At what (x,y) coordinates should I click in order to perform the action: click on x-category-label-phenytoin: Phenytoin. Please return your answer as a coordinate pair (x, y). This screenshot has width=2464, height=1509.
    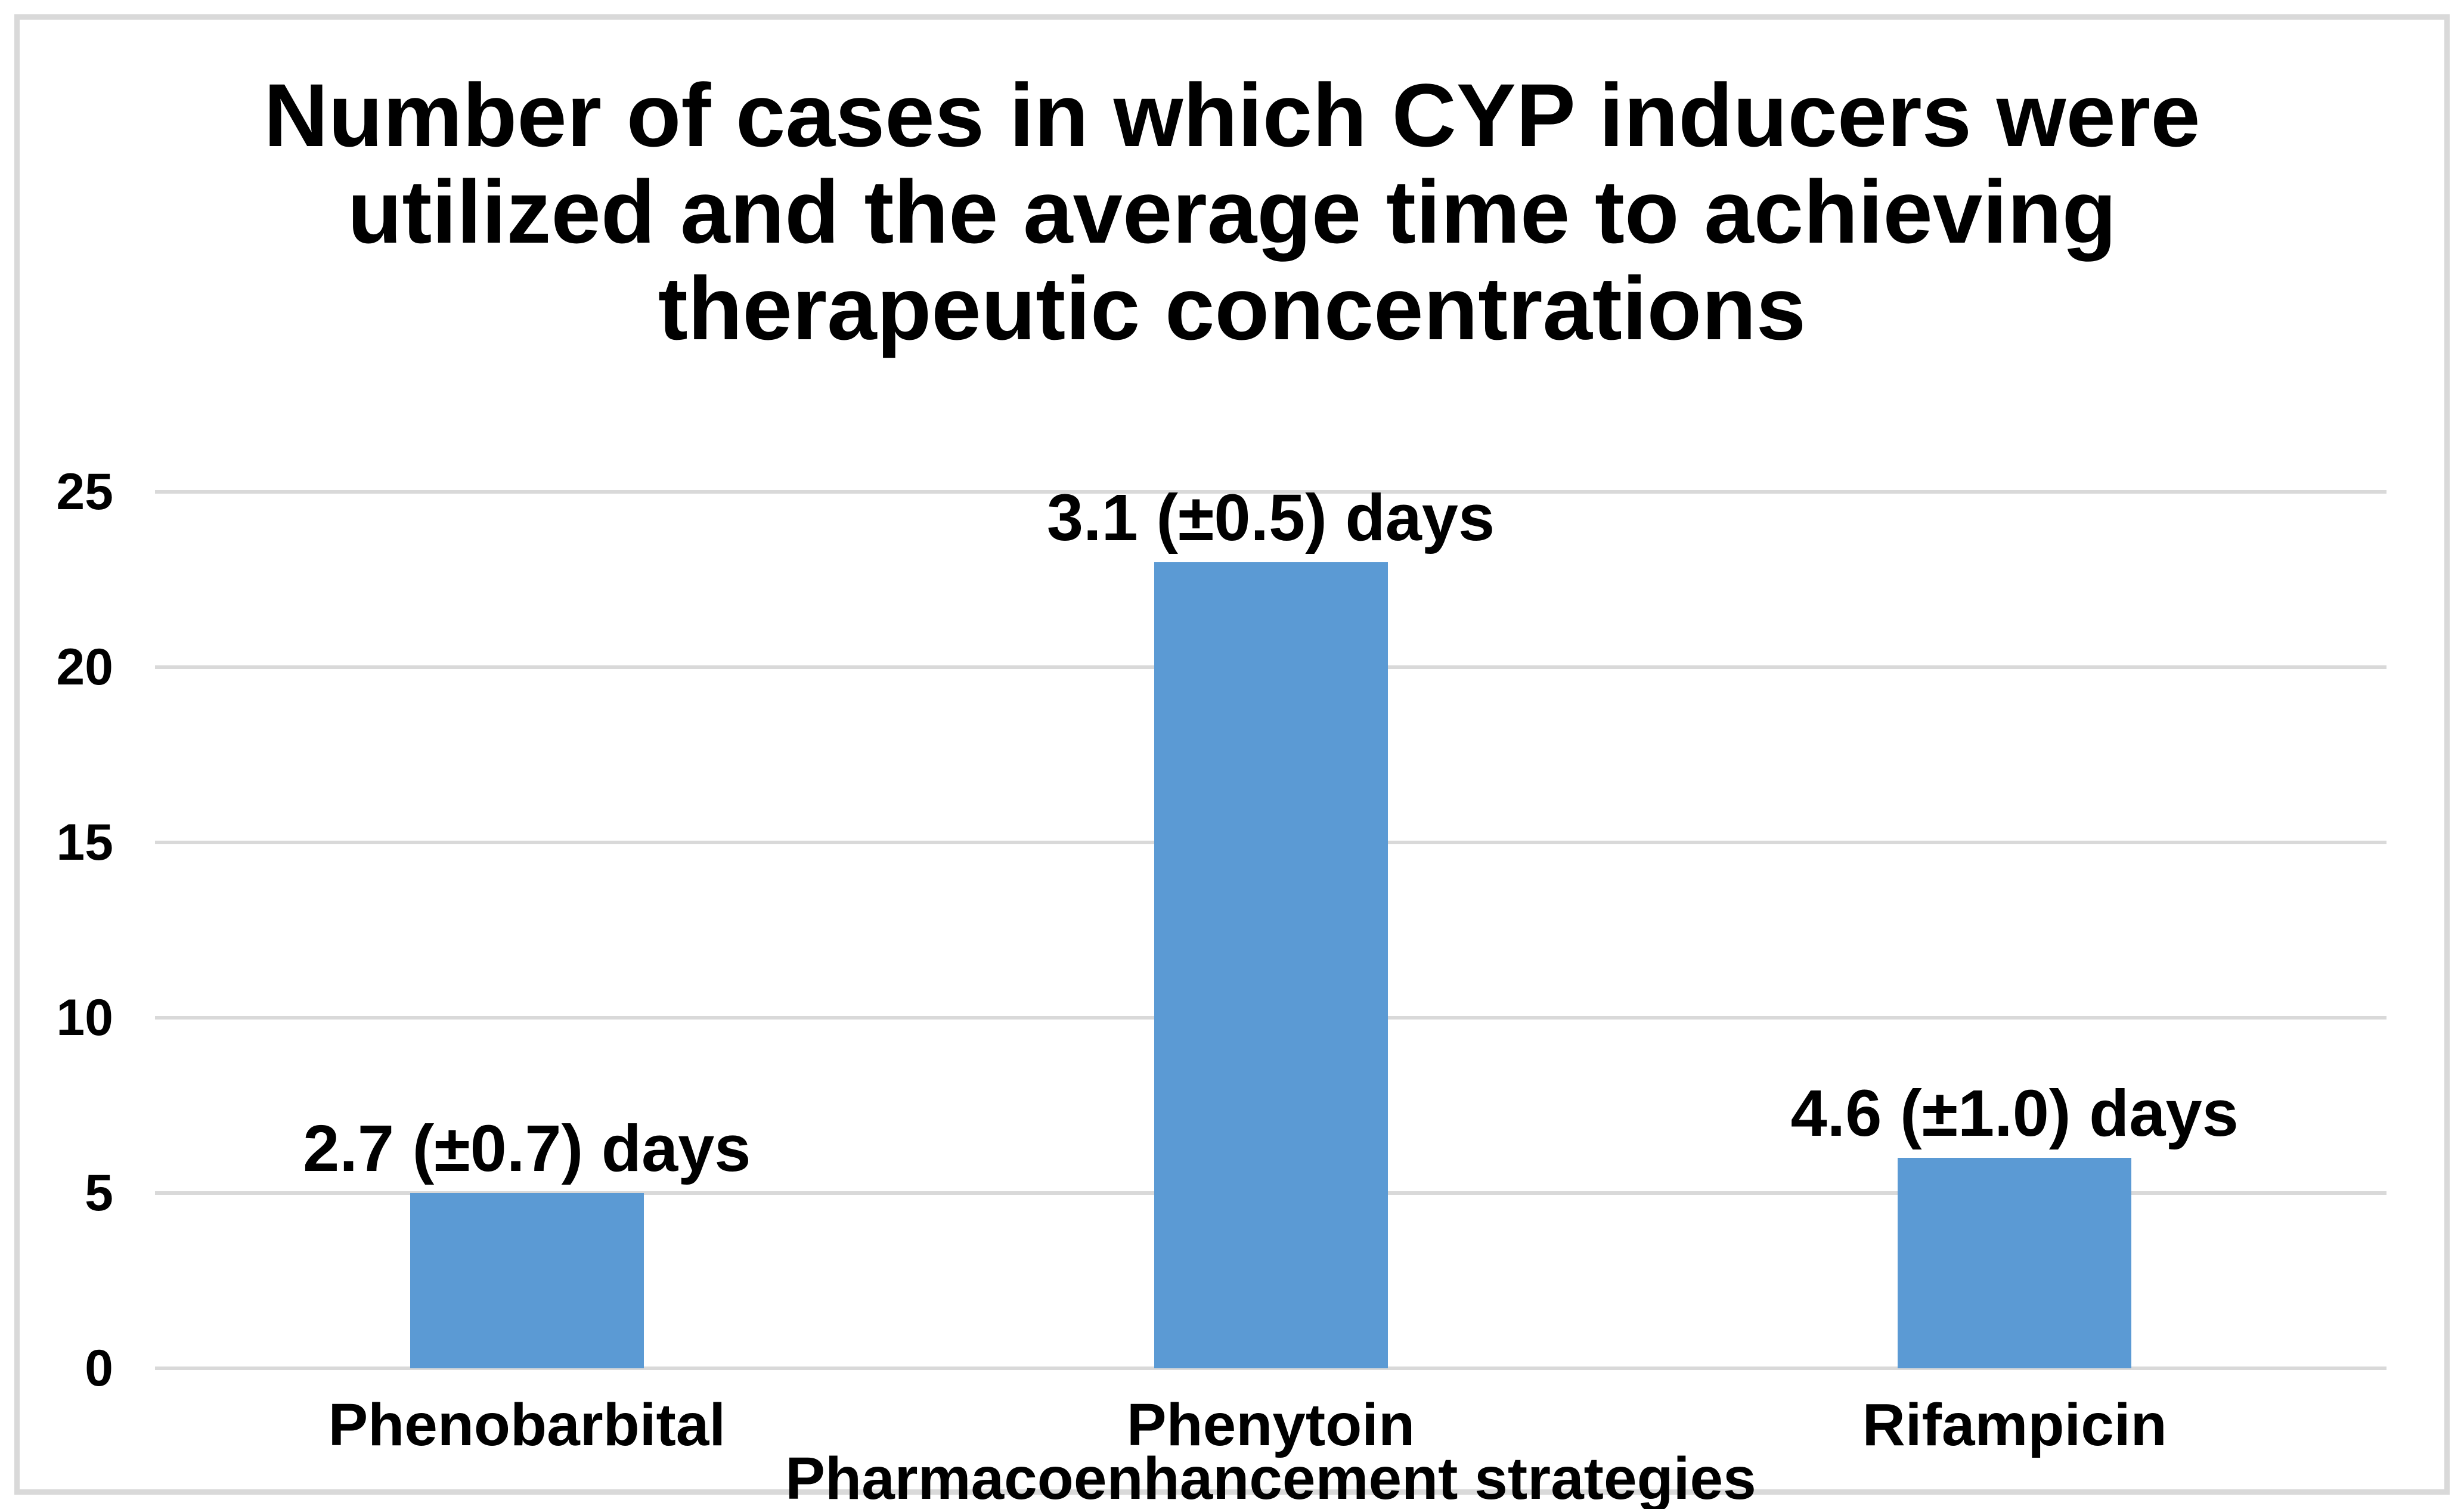
    Looking at the image, I should click on (1271, 1425).